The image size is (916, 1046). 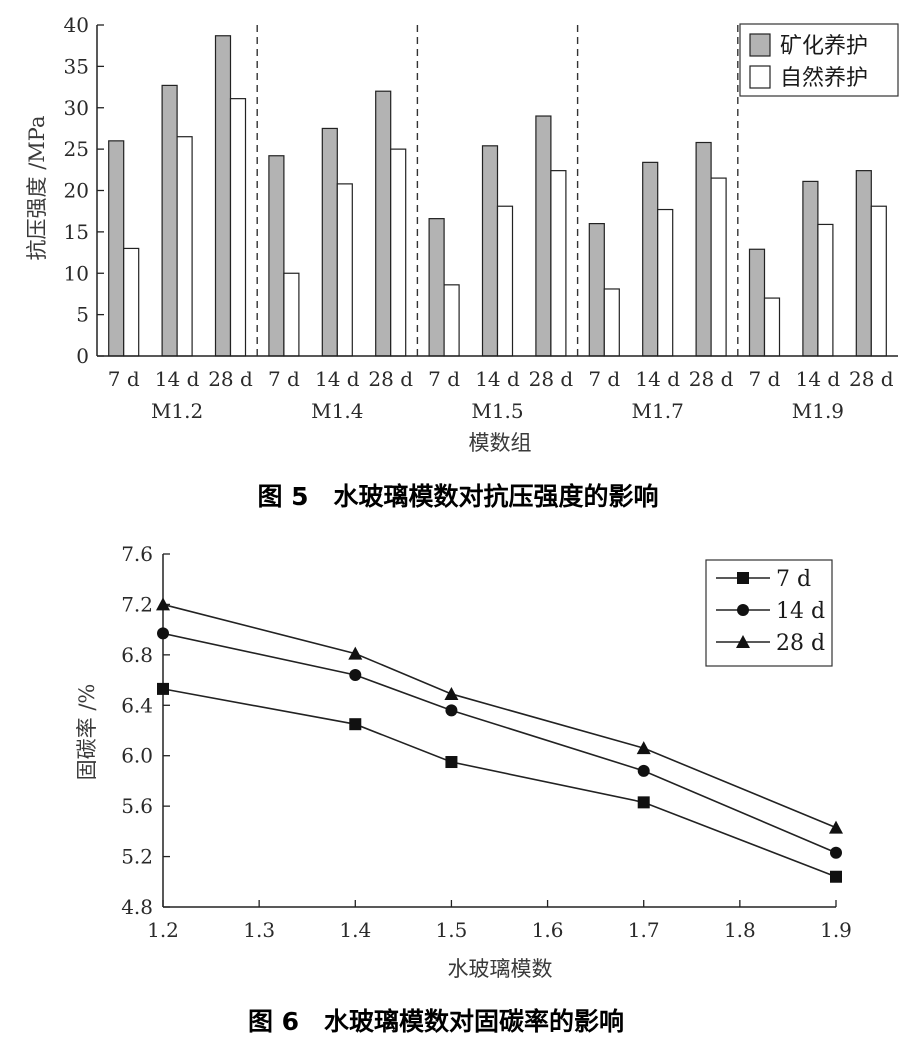 What do you see at coordinates (548, 930) in the screenshot?
I see `line-x-tick-label: 1.6` at bounding box center [548, 930].